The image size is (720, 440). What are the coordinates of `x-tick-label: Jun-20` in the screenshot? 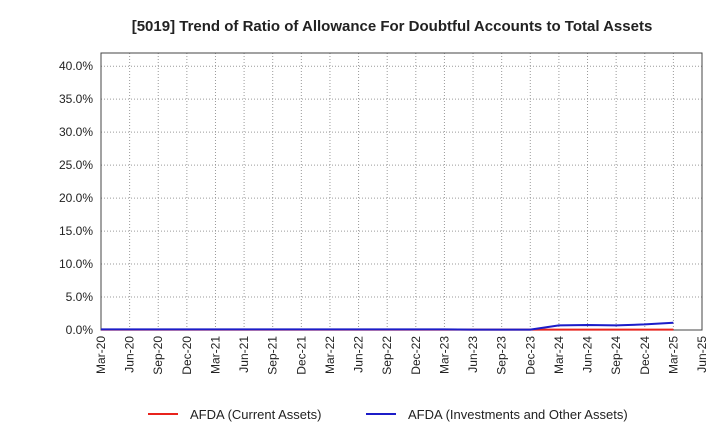 It's located at (130, 354).